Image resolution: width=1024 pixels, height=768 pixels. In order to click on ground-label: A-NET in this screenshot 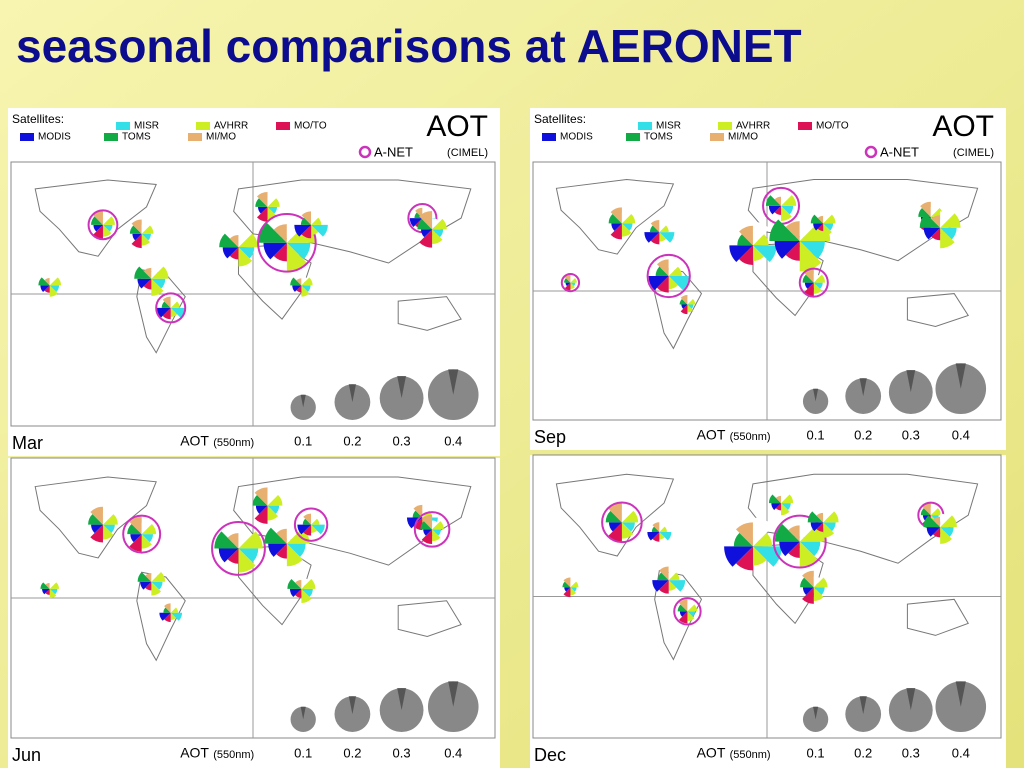, I will do `click(899, 151)`.